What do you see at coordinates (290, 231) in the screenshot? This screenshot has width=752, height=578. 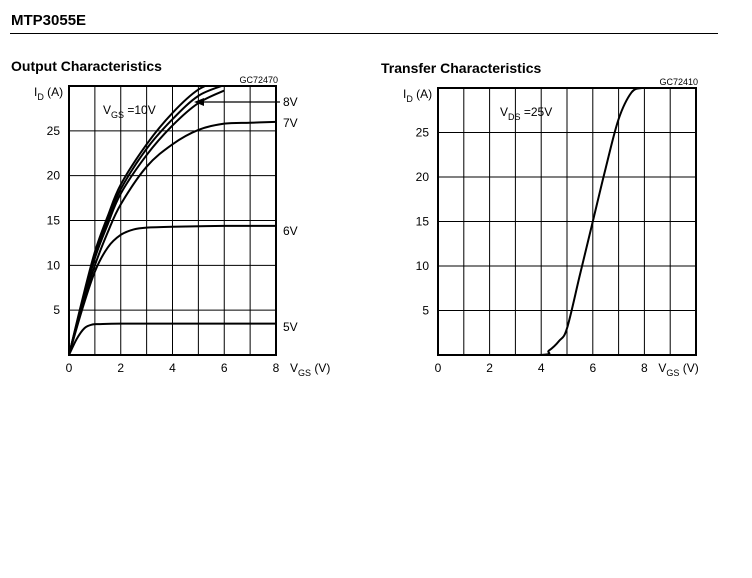 I see `curve-label-6v: 6V` at bounding box center [290, 231].